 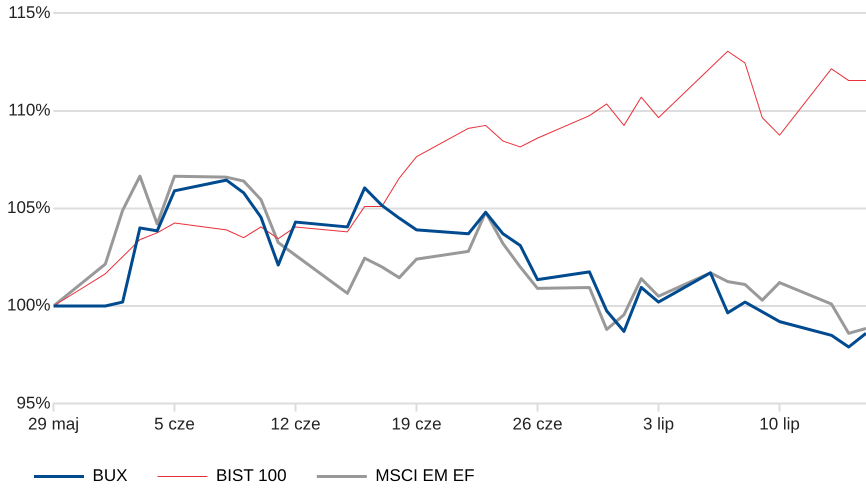 What do you see at coordinates (416, 424) in the screenshot?
I see `x-tick-label: 19 cze` at bounding box center [416, 424].